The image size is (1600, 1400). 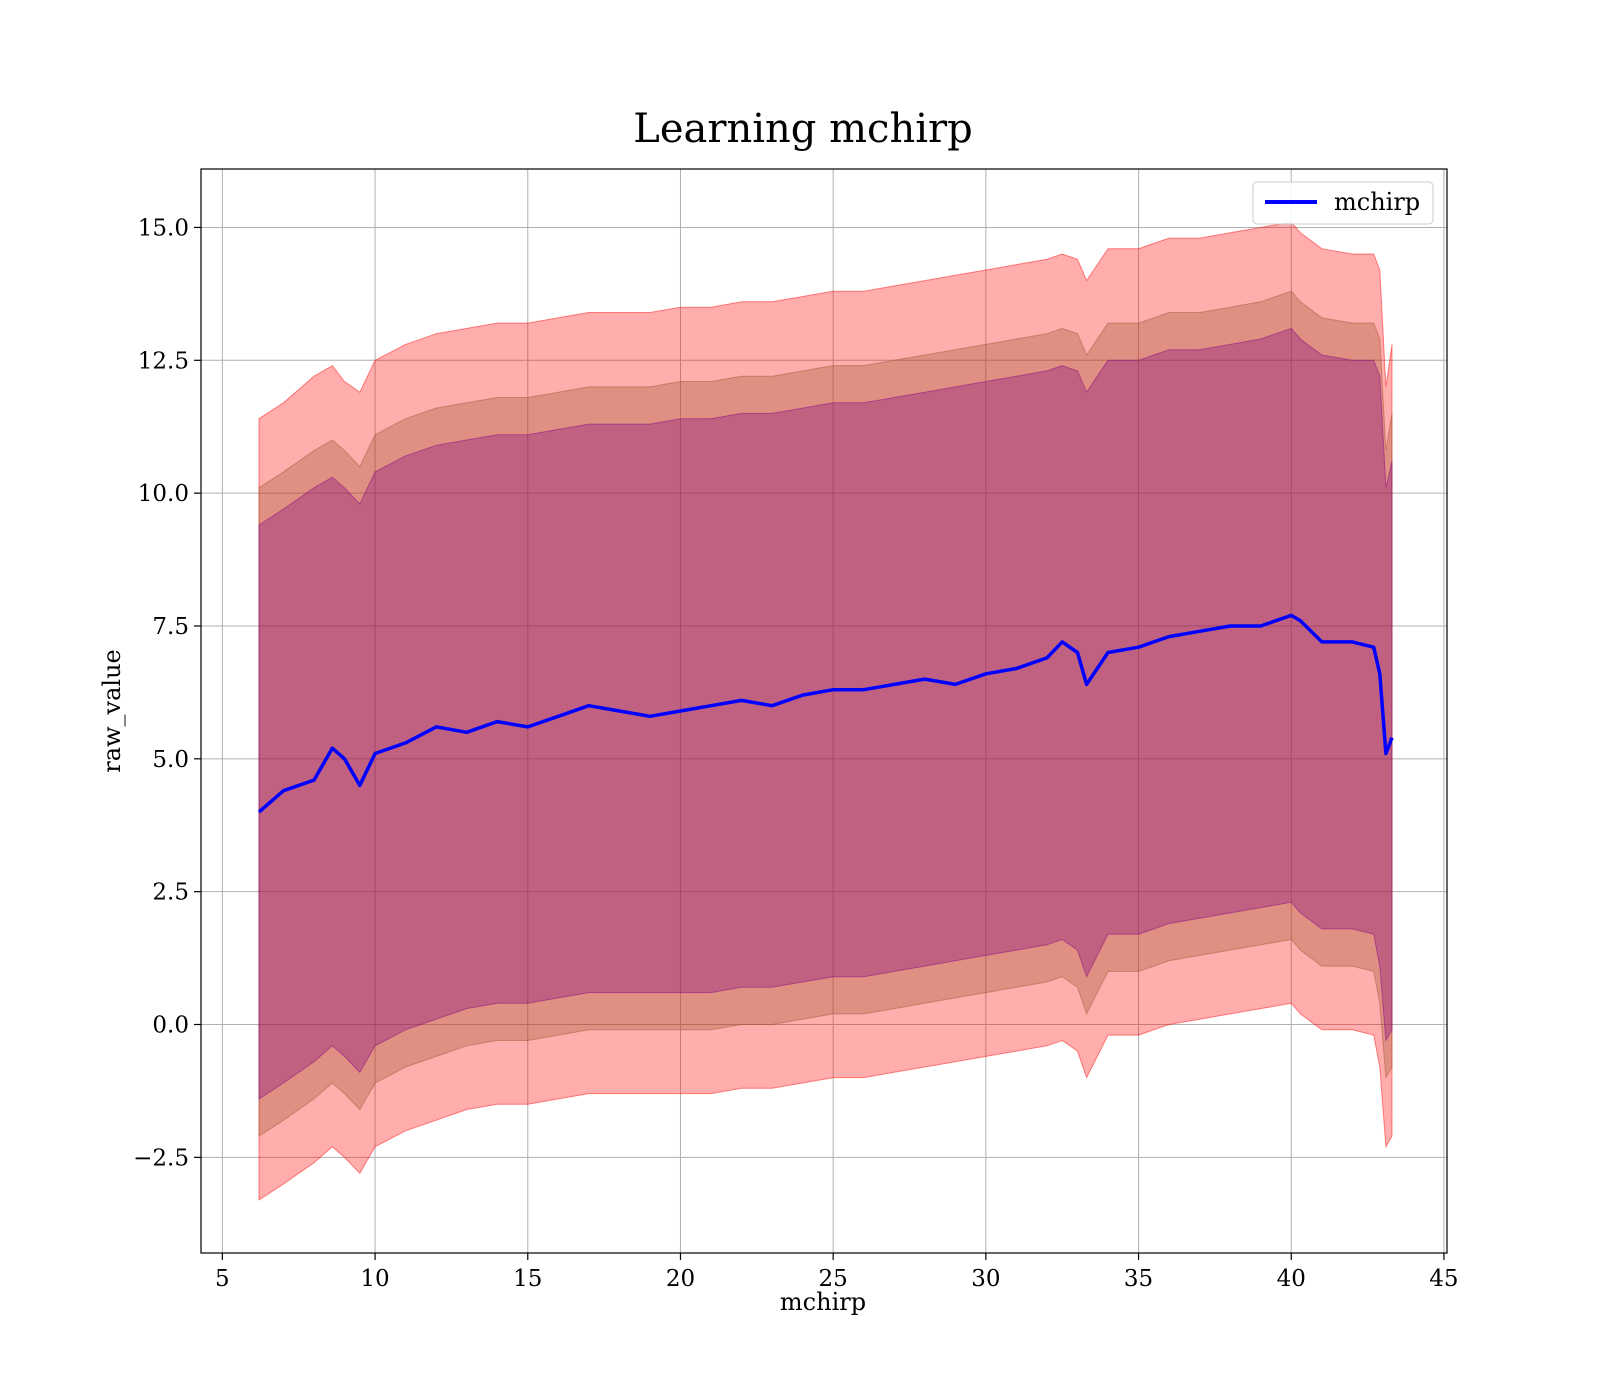 I want to click on legend-box, so click(x=1343, y=203).